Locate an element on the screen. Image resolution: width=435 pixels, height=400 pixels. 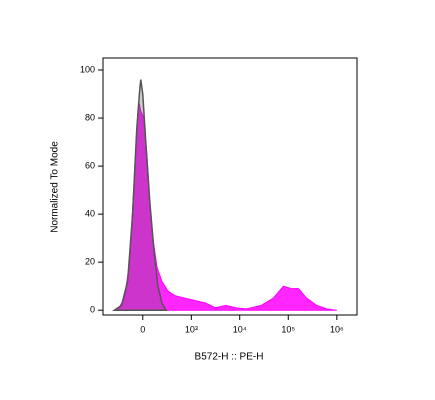
x-tick-label: 10³ is located at coordinates (191, 329).